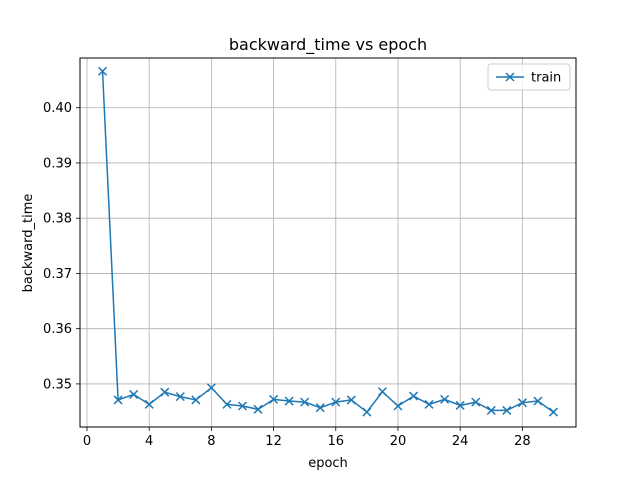 The width and height of the screenshot is (640, 480). I want to click on x-tick-label: 20, so click(398, 441).